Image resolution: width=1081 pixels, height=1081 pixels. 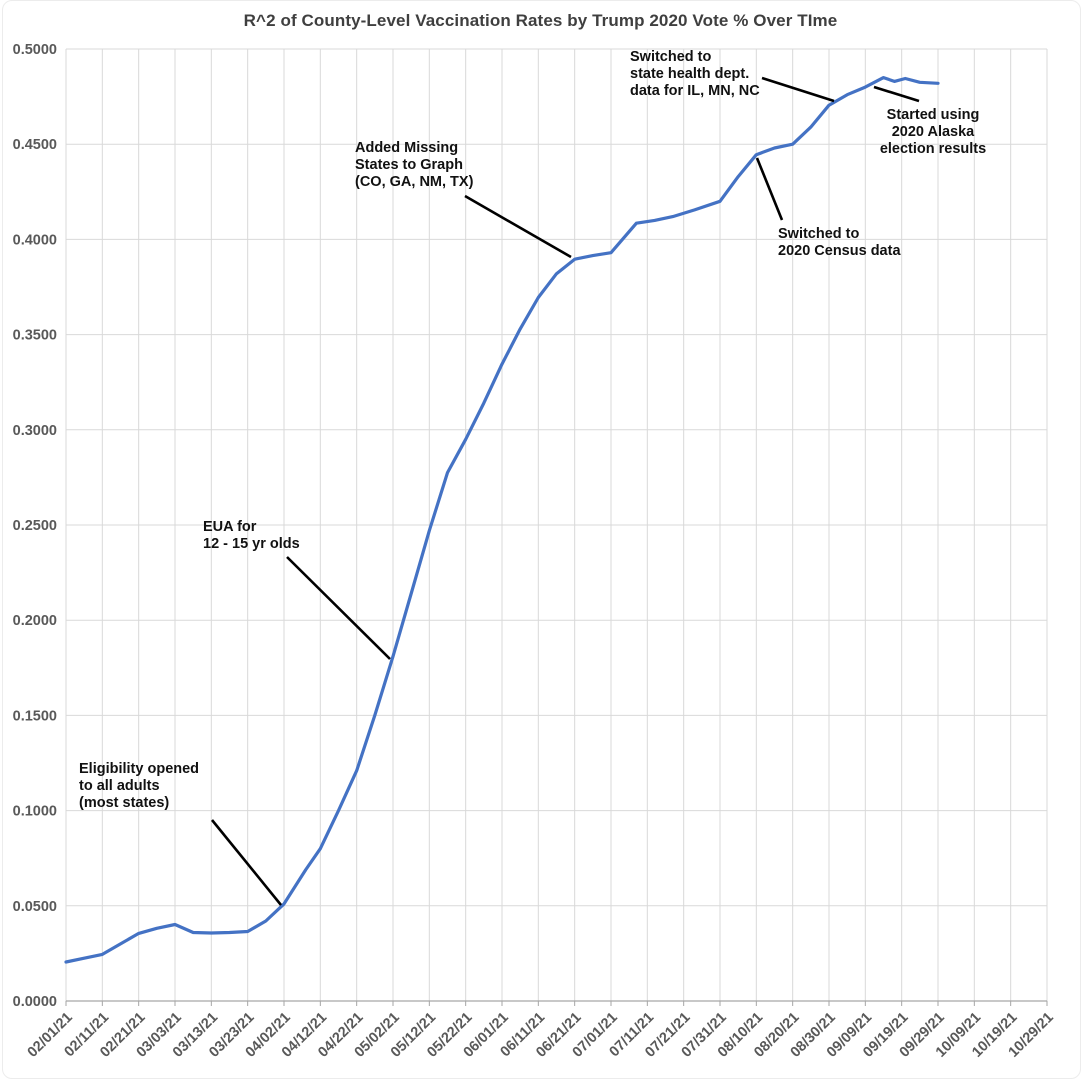 I want to click on y-tick-label: 0.1500, so click(x=35, y=716).